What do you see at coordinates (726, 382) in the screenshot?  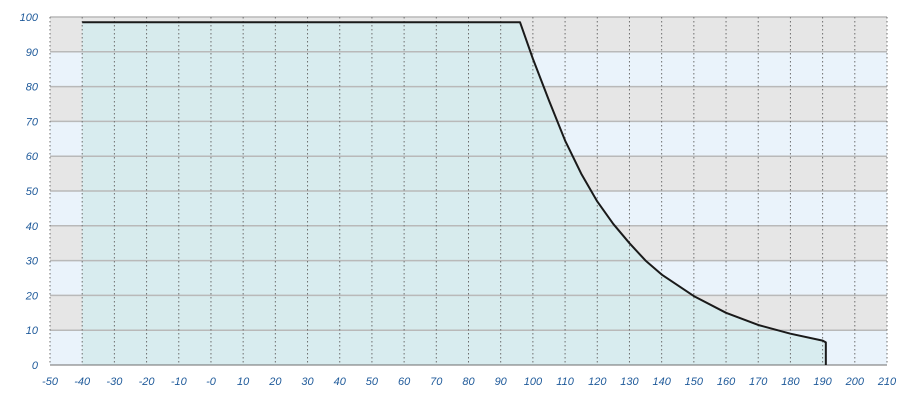 I see `x-tick-label: 160` at bounding box center [726, 382].